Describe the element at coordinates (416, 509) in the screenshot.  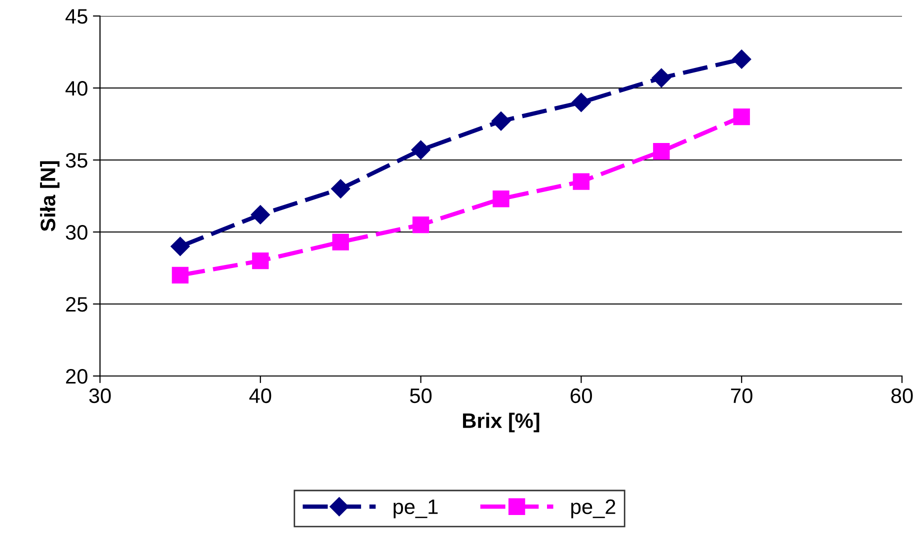
I see `legend-label: pe_1` at that location.